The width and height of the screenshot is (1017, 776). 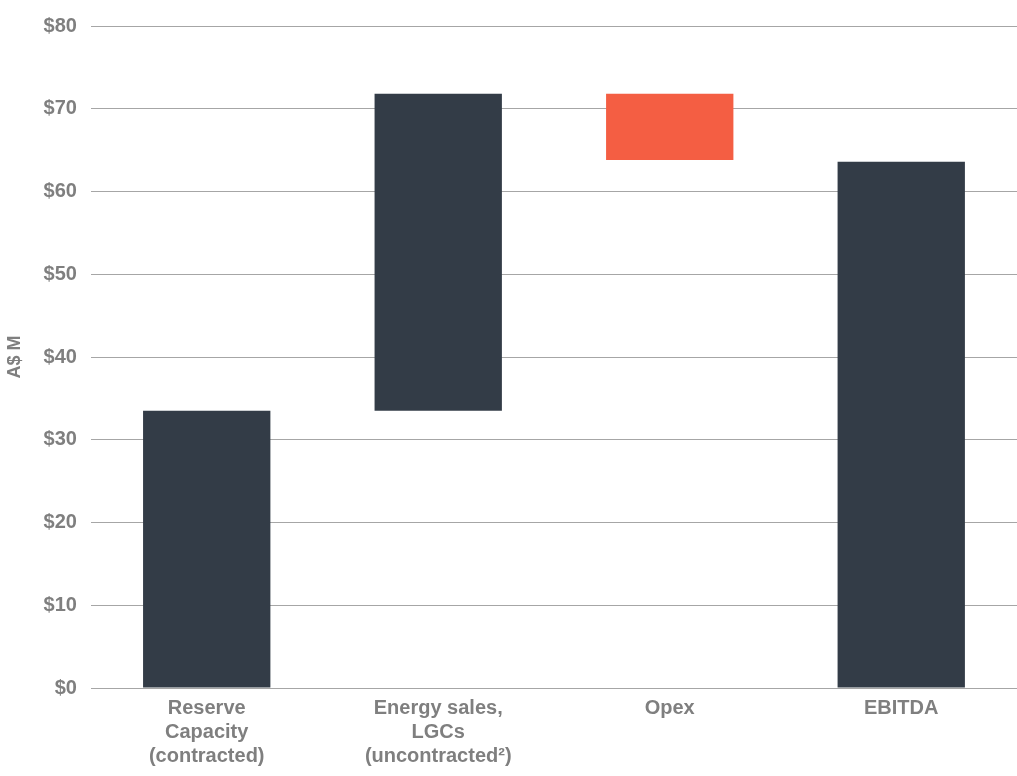 I want to click on y-tick-label: $40, so click(x=60, y=355).